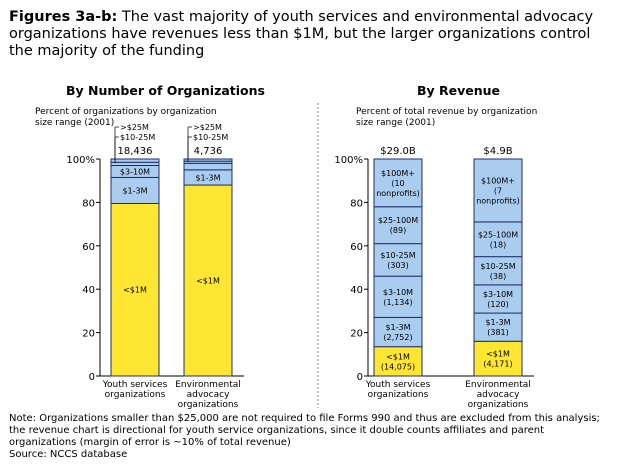 This screenshot has height=474, width=620. I want to click on right-axis-note-line: size range (2001), so click(396, 123).